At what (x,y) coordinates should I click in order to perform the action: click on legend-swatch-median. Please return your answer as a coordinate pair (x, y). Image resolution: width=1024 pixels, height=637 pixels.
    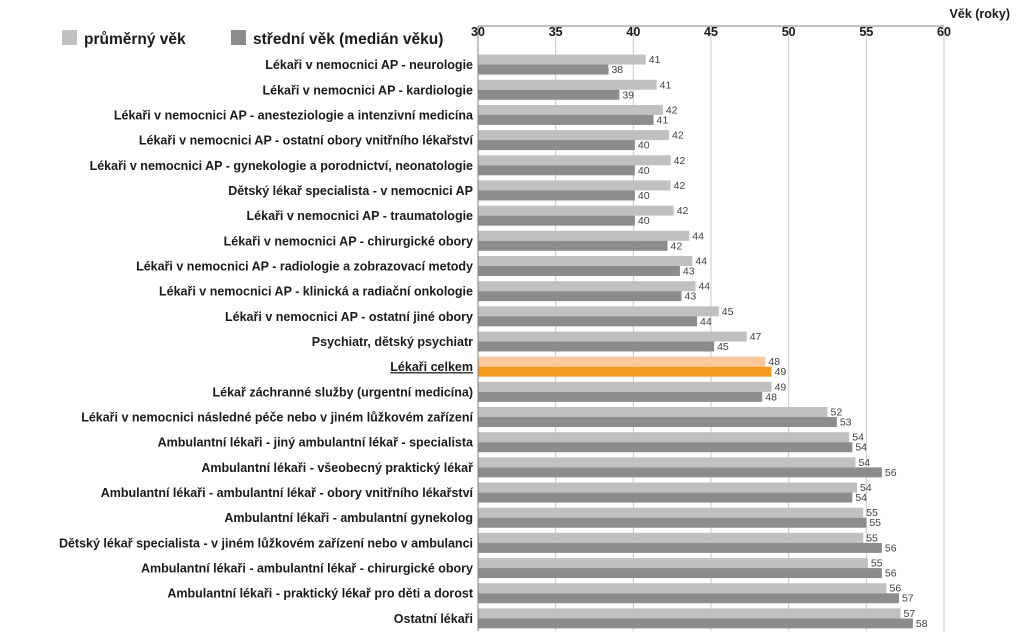
    Looking at the image, I should click on (238, 37).